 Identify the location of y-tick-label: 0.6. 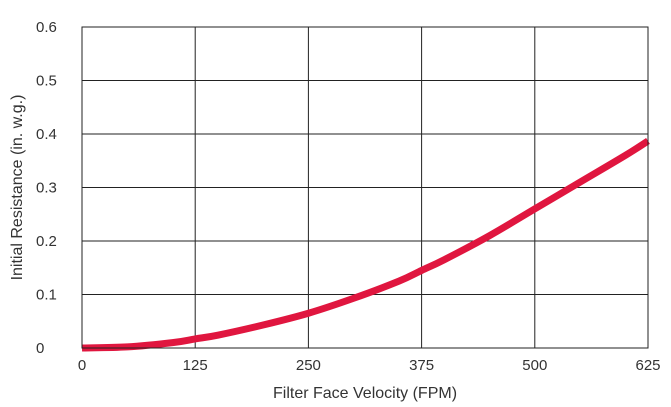
(46, 27).